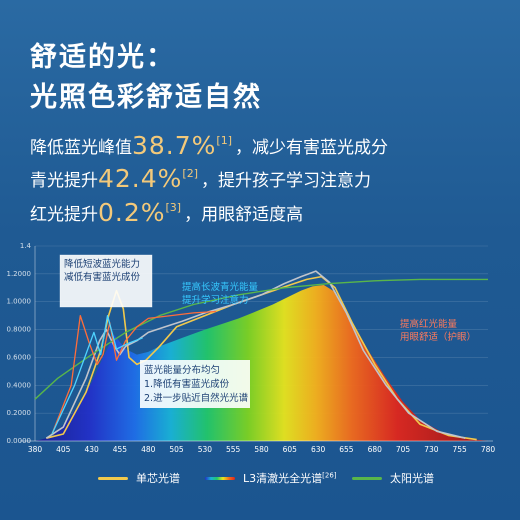  What do you see at coordinates (176, 449) in the screenshot?
I see `x-tick-label: 505` at bounding box center [176, 449].